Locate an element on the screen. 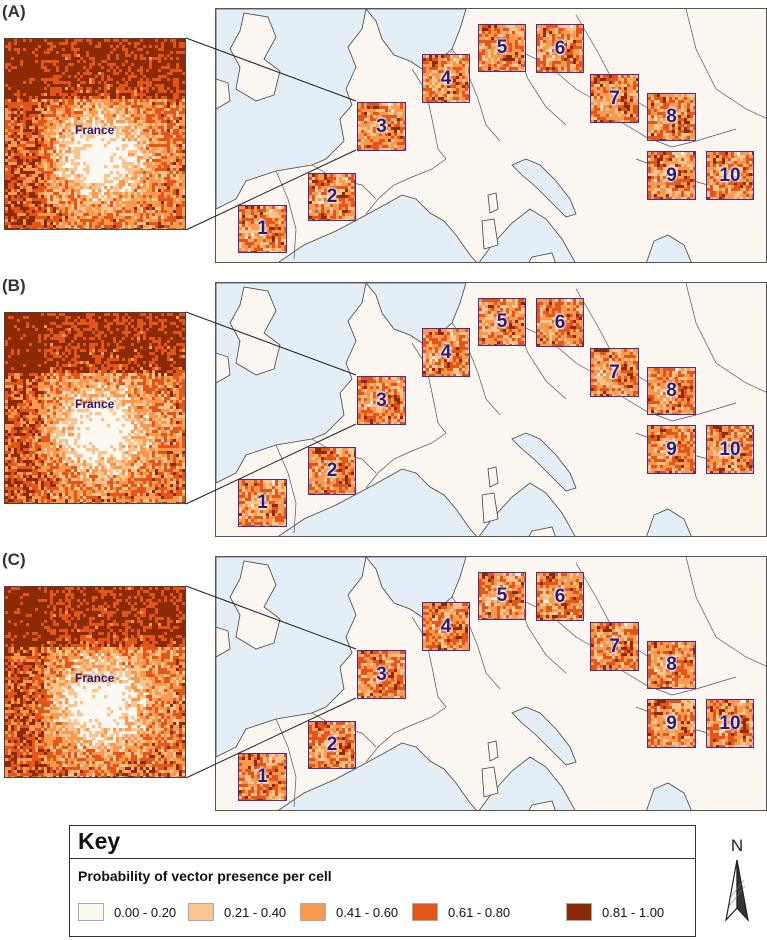 This screenshot has height=940, width=767. key-class-label: 0.41 - 0.60 is located at coordinates (367, 912).